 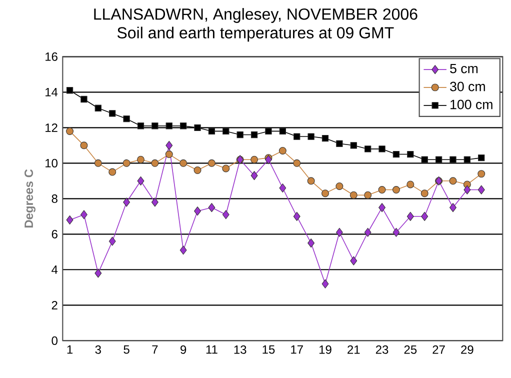 What do you see at coordinates (52, 163) in the screenshot?
I see `y-tick-label: 10` at bounding box center [52, 163].